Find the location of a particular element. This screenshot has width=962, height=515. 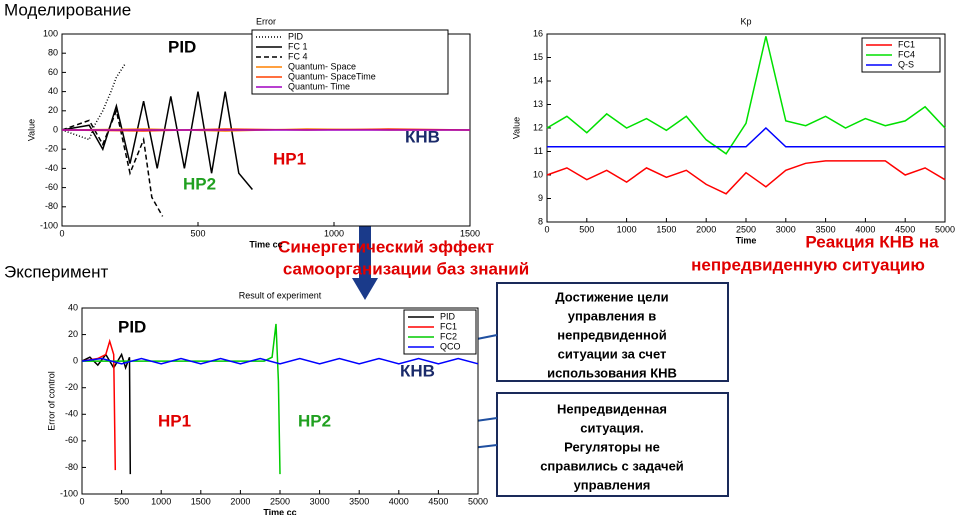

y-tick-label: 80 is located at coordinates (53, 53).